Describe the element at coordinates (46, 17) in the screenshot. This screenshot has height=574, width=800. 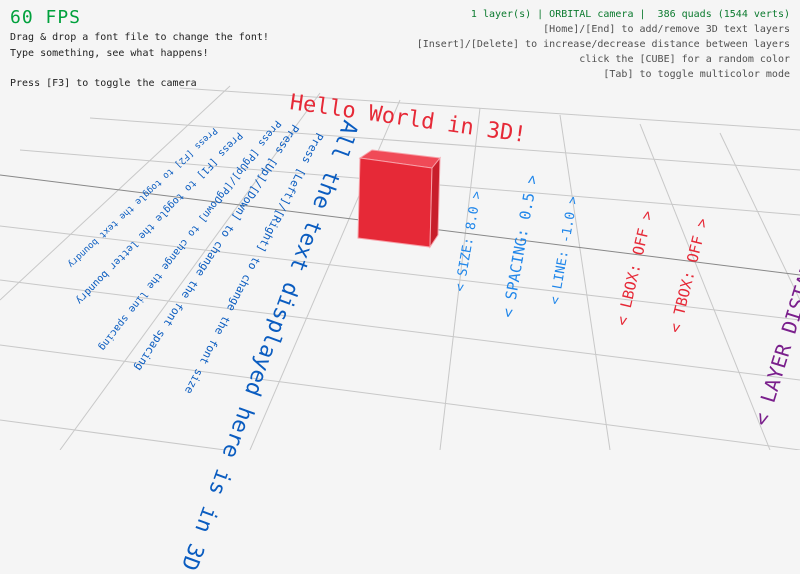
I see `fps-counter: 60 FPS` at that location.